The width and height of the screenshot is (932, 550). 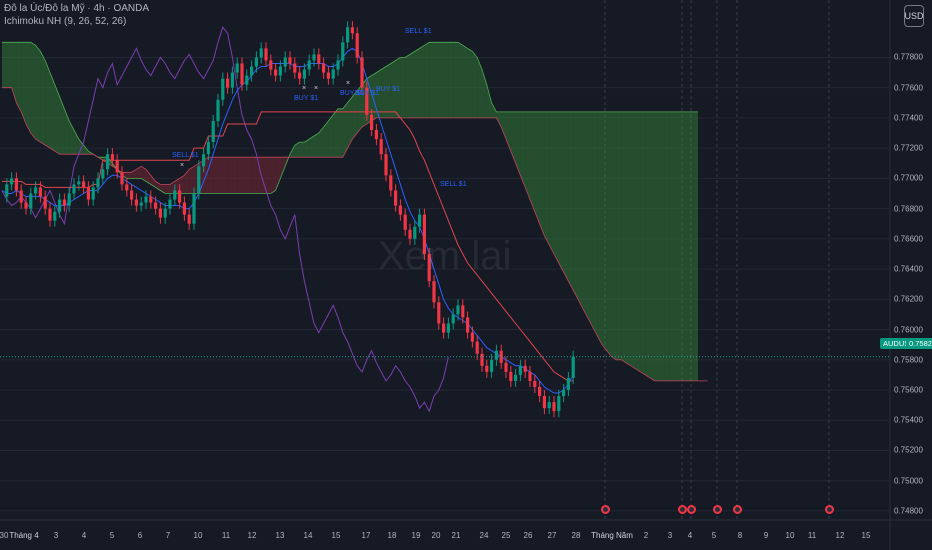 What do you see at coordinates (168, 535) in the screenshot?
I see `x-axis-tick-label: 7` at bounding box center [168, 535].